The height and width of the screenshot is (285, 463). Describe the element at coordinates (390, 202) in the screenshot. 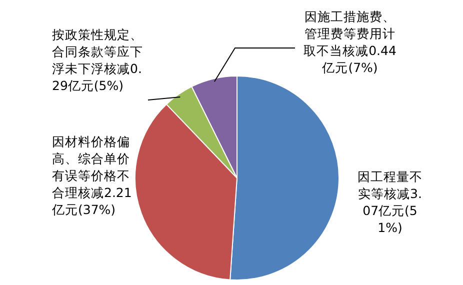

I see `slice-label: 因工程量不实等核减3.07亿元(51%)` at that location.